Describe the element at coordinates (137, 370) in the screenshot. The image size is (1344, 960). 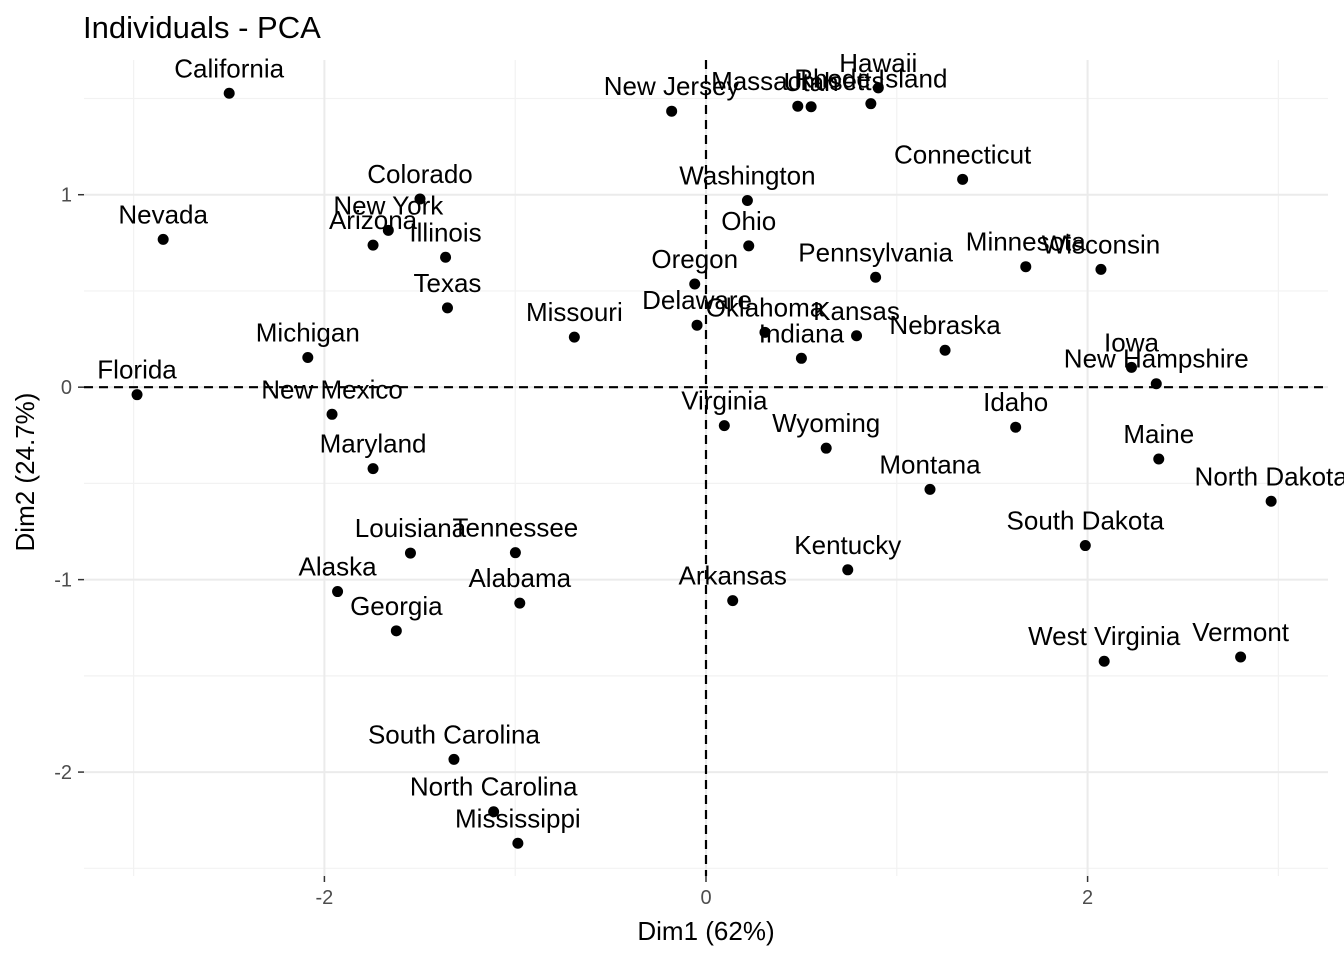
I see `point-label: Florida` at that location.